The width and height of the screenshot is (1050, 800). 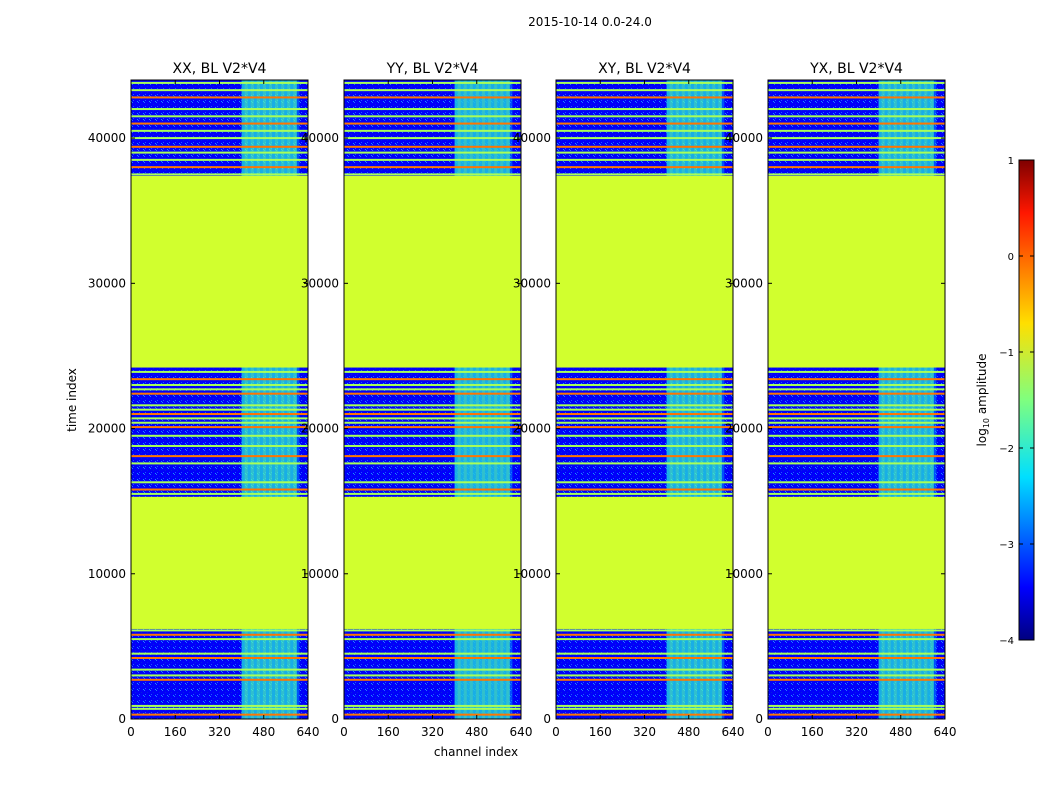 I want to click on colorbar-label: log10 amplitude, so click(x=983, y=400).